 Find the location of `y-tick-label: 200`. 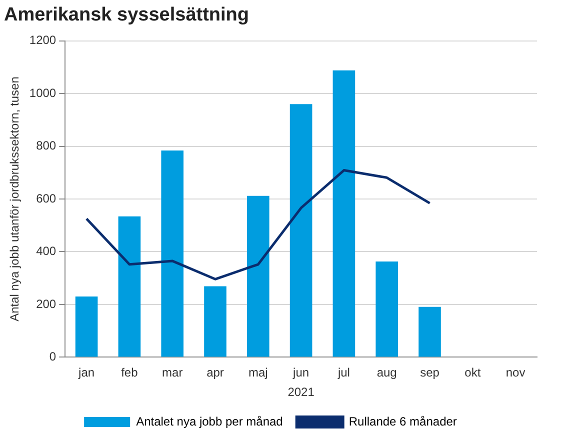

y-tick-label: 200 is located at coordinates (46, 303).